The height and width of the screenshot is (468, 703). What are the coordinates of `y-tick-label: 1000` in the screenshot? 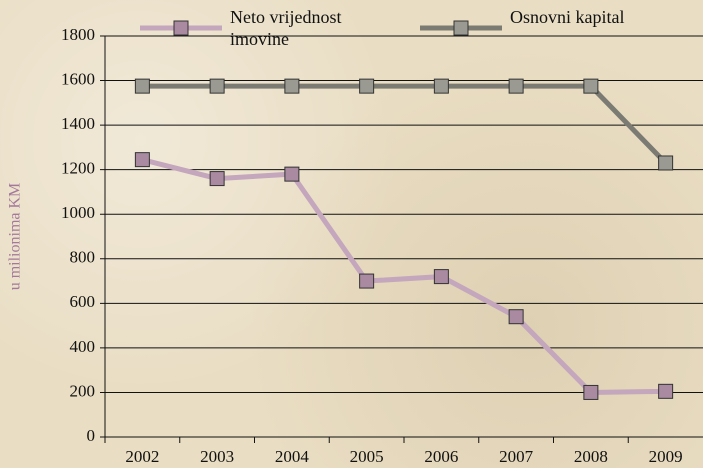 It's located at (78, 212).